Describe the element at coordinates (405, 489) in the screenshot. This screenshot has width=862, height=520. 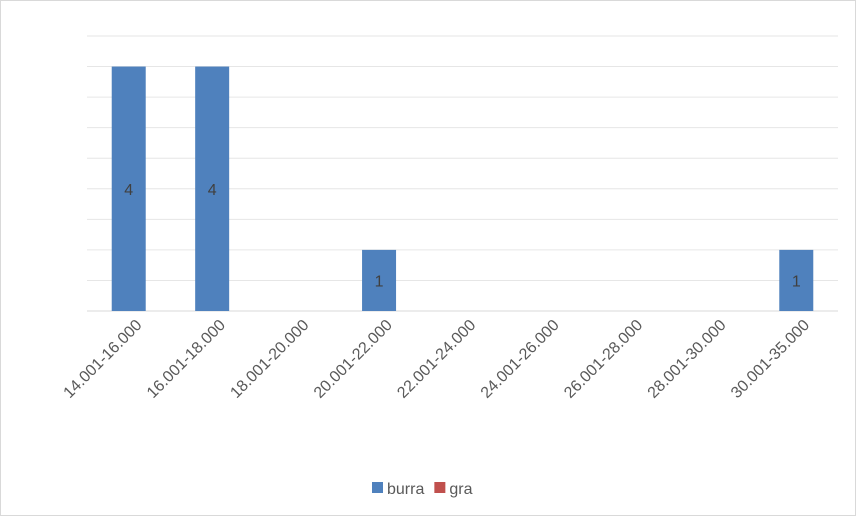
I see `legend-label: burra` at that location.